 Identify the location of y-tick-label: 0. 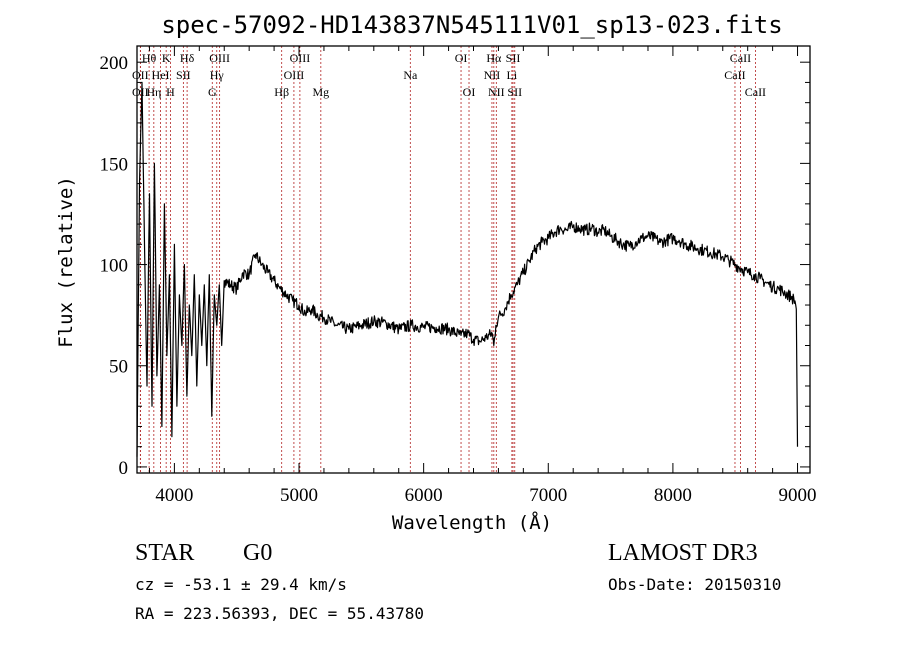
(124, 468).